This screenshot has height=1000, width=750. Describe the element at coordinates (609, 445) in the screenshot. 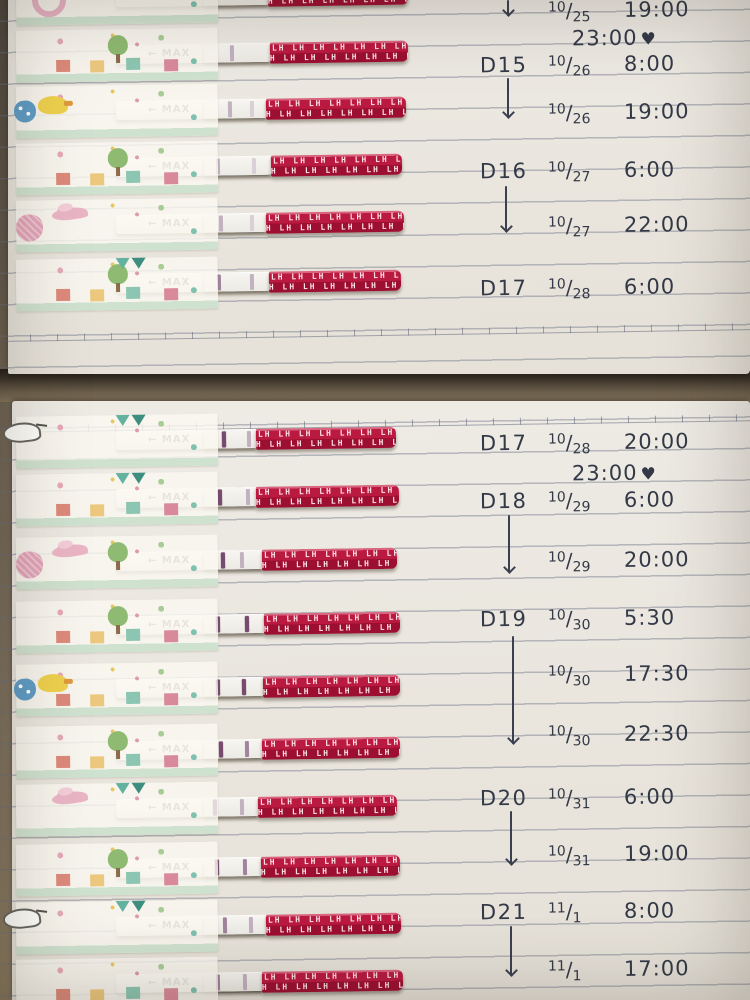

I see `log-entry: D17 10/28 20:00` at that location.